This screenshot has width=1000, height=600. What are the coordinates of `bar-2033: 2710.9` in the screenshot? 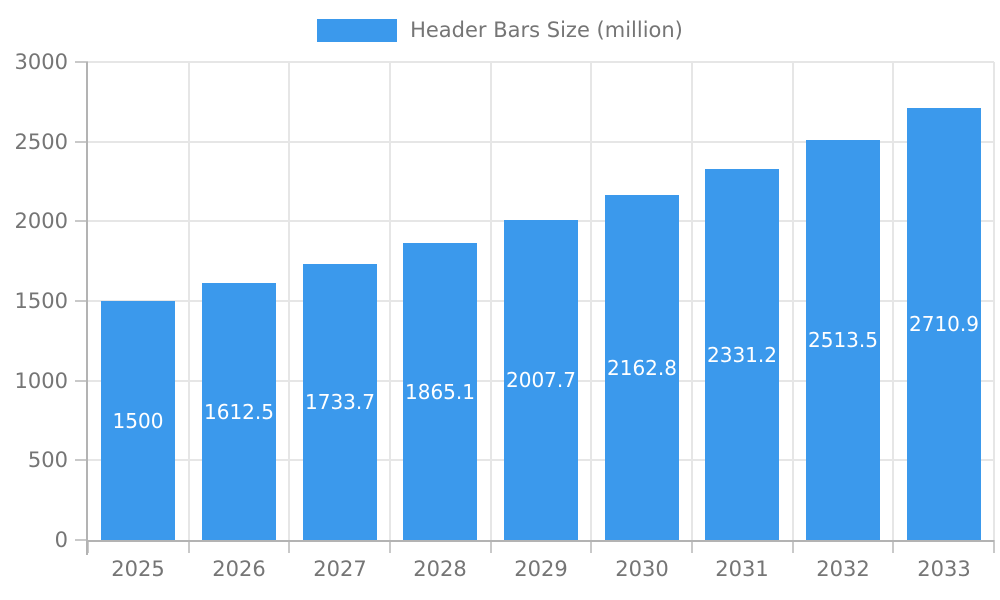 It's located at (944, 324).